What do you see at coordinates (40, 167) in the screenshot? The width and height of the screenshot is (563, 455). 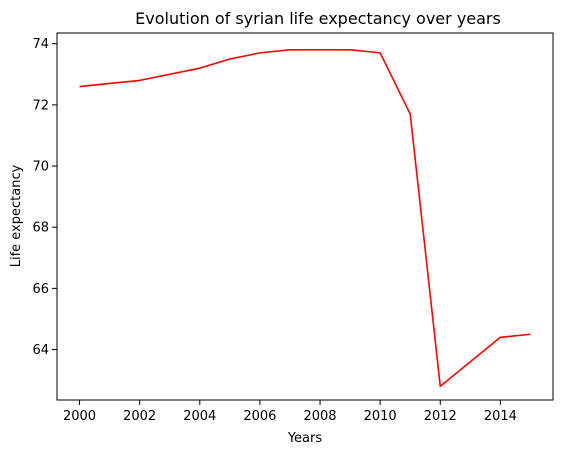 I see `y-tick-label: 70` at bounding box center [40, 167].